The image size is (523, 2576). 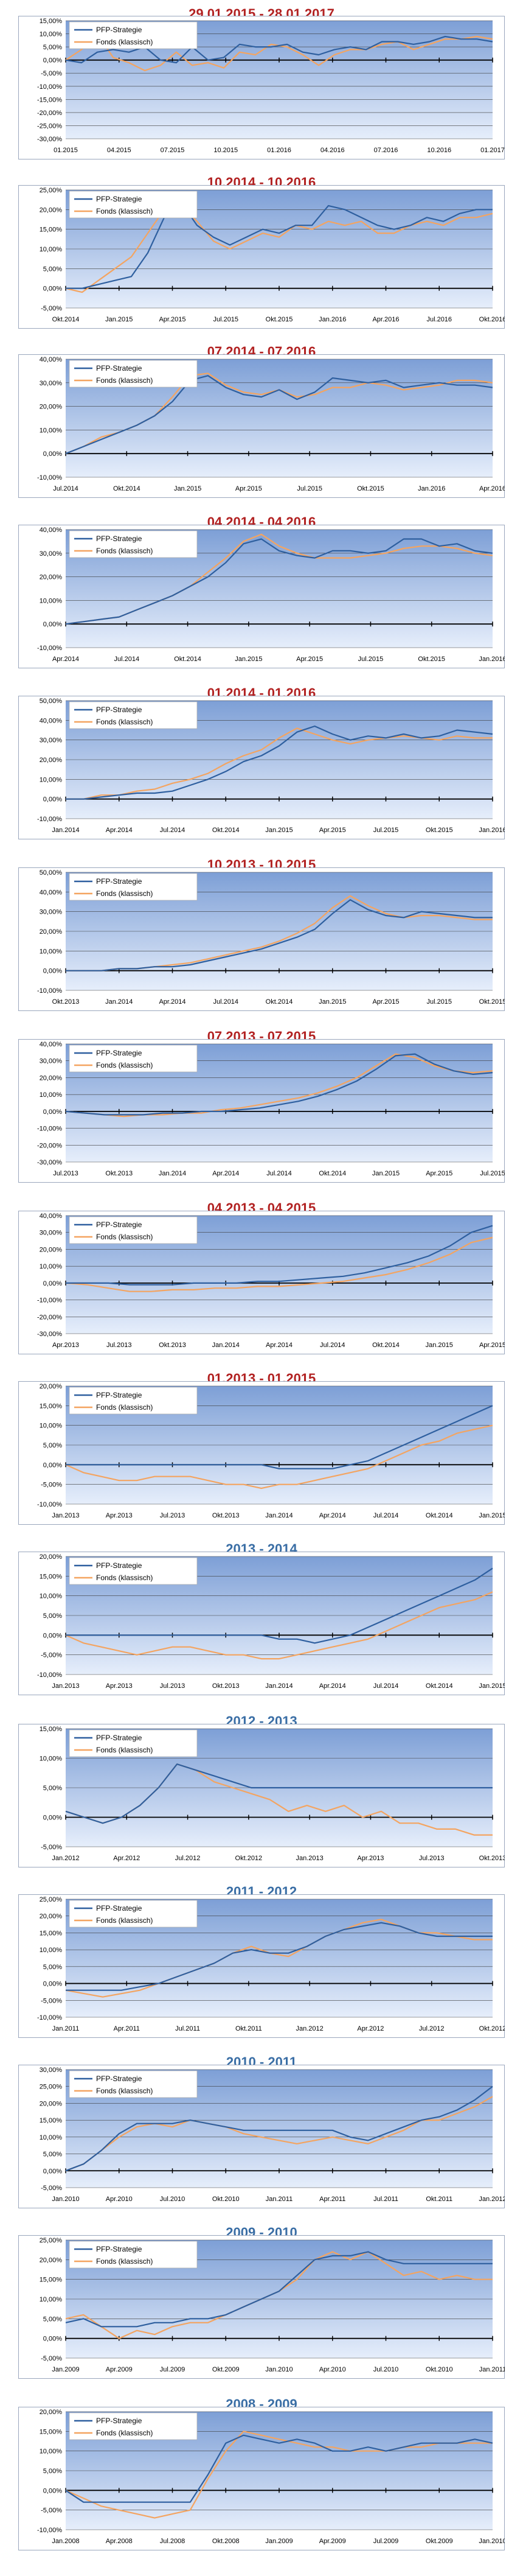 I want to click on x-tick-label: Okt.2008, so click(x=226, y=2541).